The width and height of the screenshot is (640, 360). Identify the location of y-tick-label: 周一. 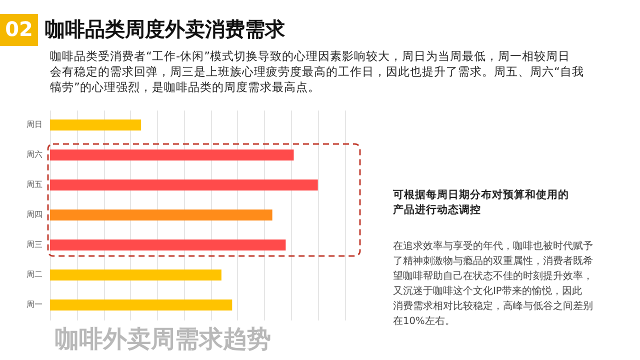
(34, 304).